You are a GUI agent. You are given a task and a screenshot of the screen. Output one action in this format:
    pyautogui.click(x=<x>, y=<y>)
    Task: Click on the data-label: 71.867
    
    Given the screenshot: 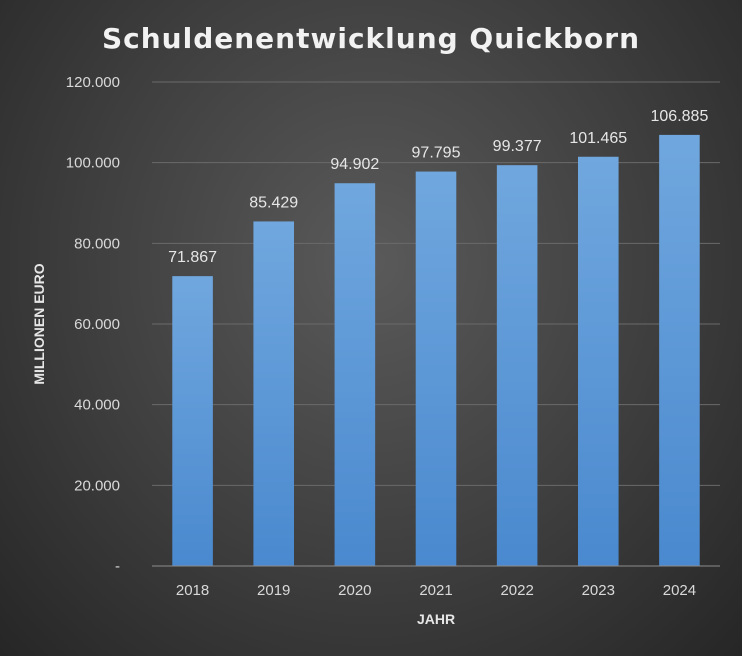 What is the action you would take?
    pyautogui.click(x=192, y=257)
    